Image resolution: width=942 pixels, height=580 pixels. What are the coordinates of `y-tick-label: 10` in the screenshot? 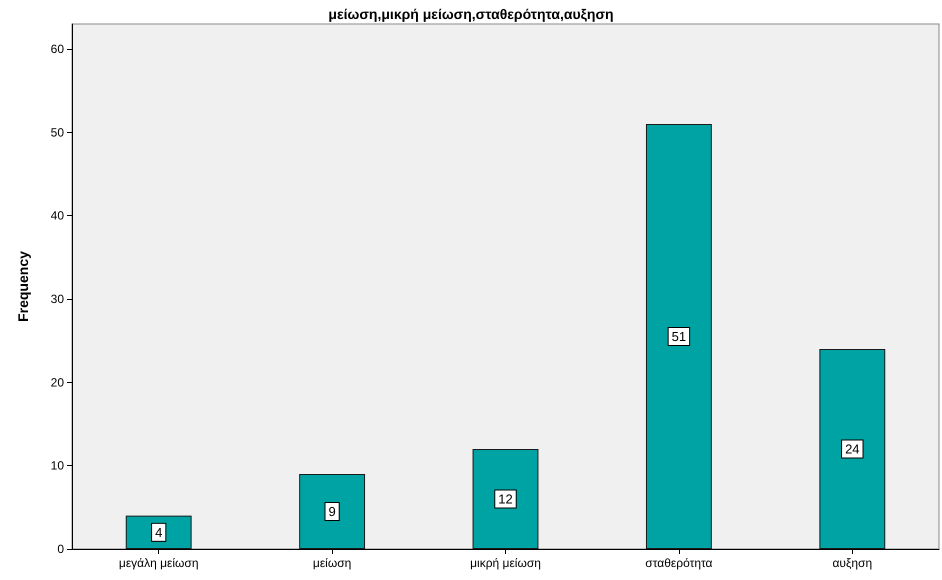 It's located at (57, 465).